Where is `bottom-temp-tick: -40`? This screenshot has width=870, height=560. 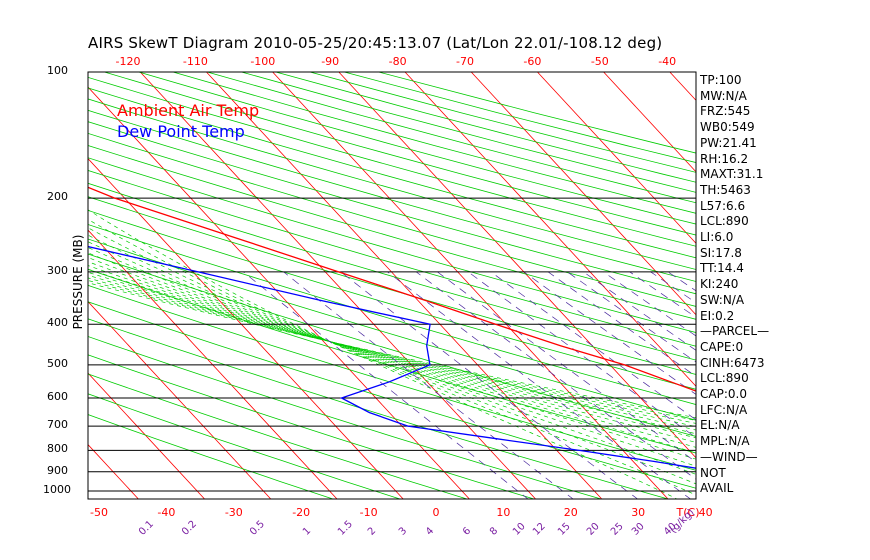 bottom-temp-tick: -40 is located at coordinates (166, 512).